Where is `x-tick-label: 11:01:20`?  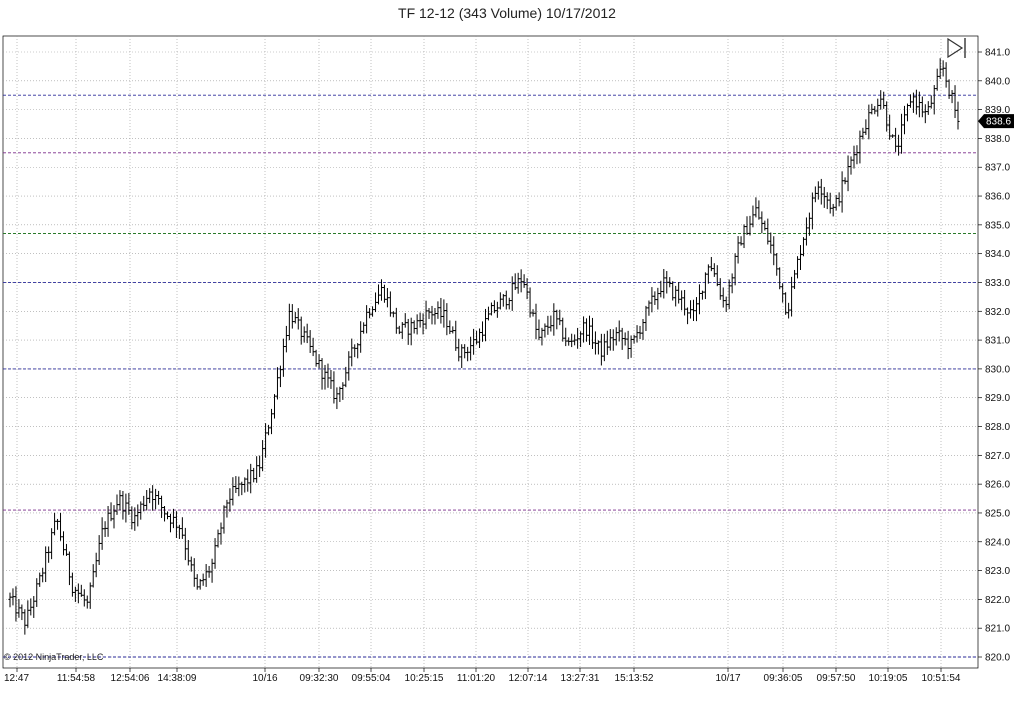
x-tick-label: 11:01:20 is located at coordinates (476, 678).